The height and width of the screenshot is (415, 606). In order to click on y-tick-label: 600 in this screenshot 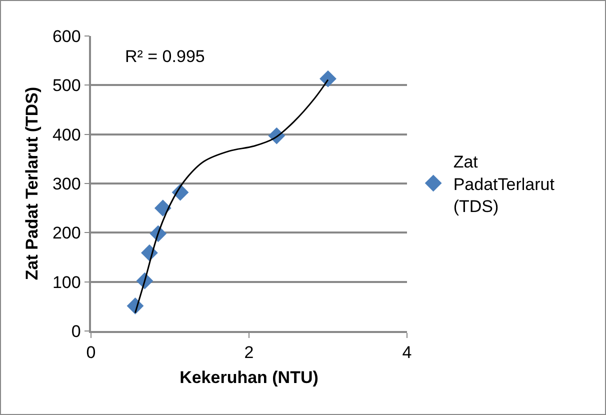, I will do `click(66, 36)`.